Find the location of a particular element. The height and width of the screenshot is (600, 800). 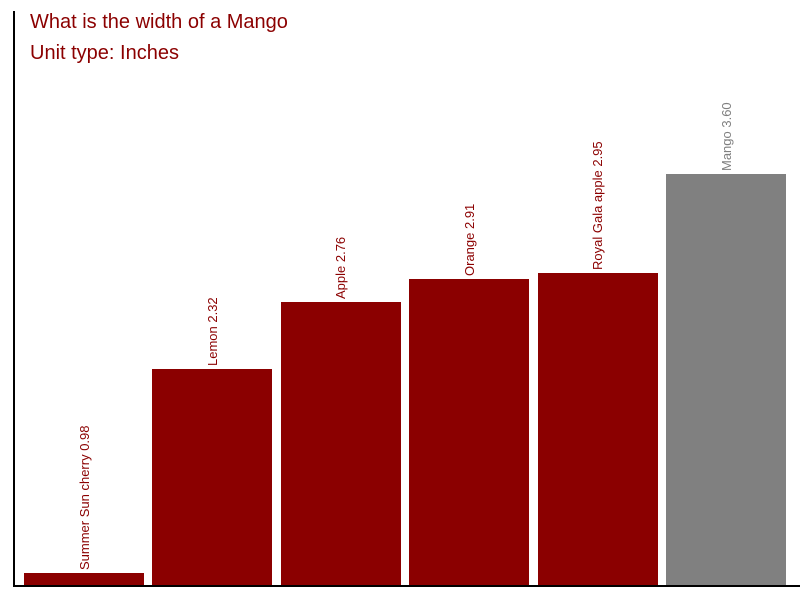

bar-label-orange: Orange 2.91 is located at coordinates (469, 240).